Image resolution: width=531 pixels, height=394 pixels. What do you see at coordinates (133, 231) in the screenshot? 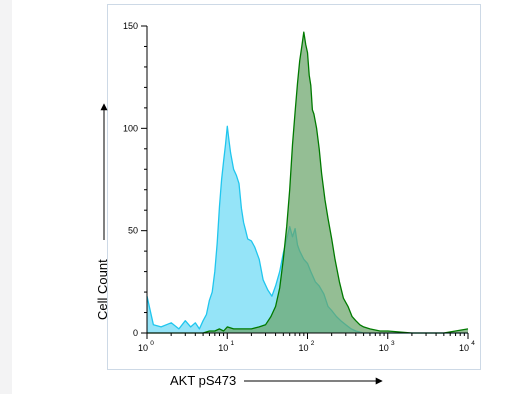
I see `y-tick-label: 50` at bounding box center [133, 231].